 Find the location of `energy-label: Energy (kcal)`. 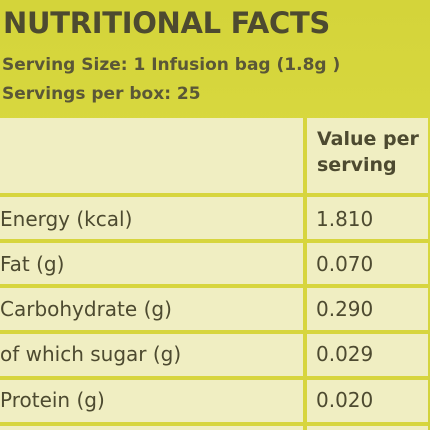

energy-label: Energy (kcal) is located at coordinates (66, 219).